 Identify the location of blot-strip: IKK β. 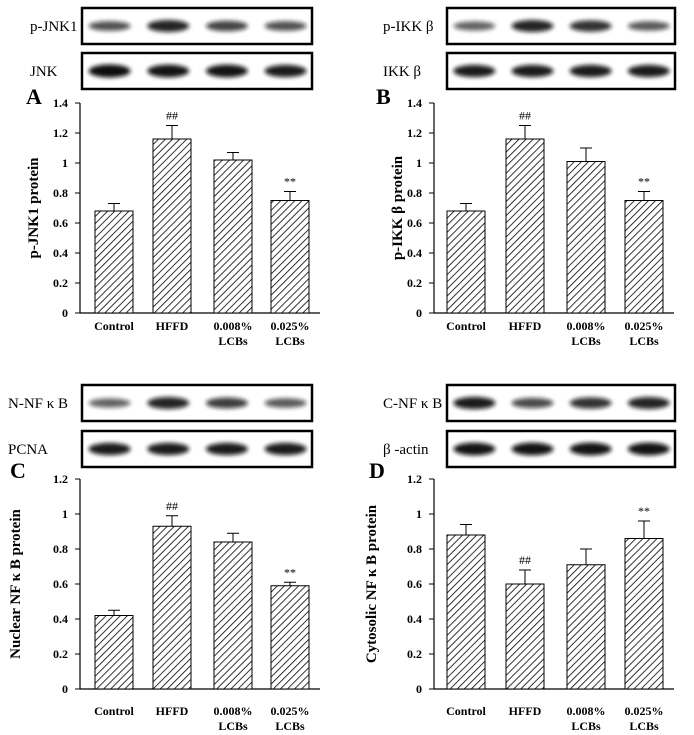
(530, 71).